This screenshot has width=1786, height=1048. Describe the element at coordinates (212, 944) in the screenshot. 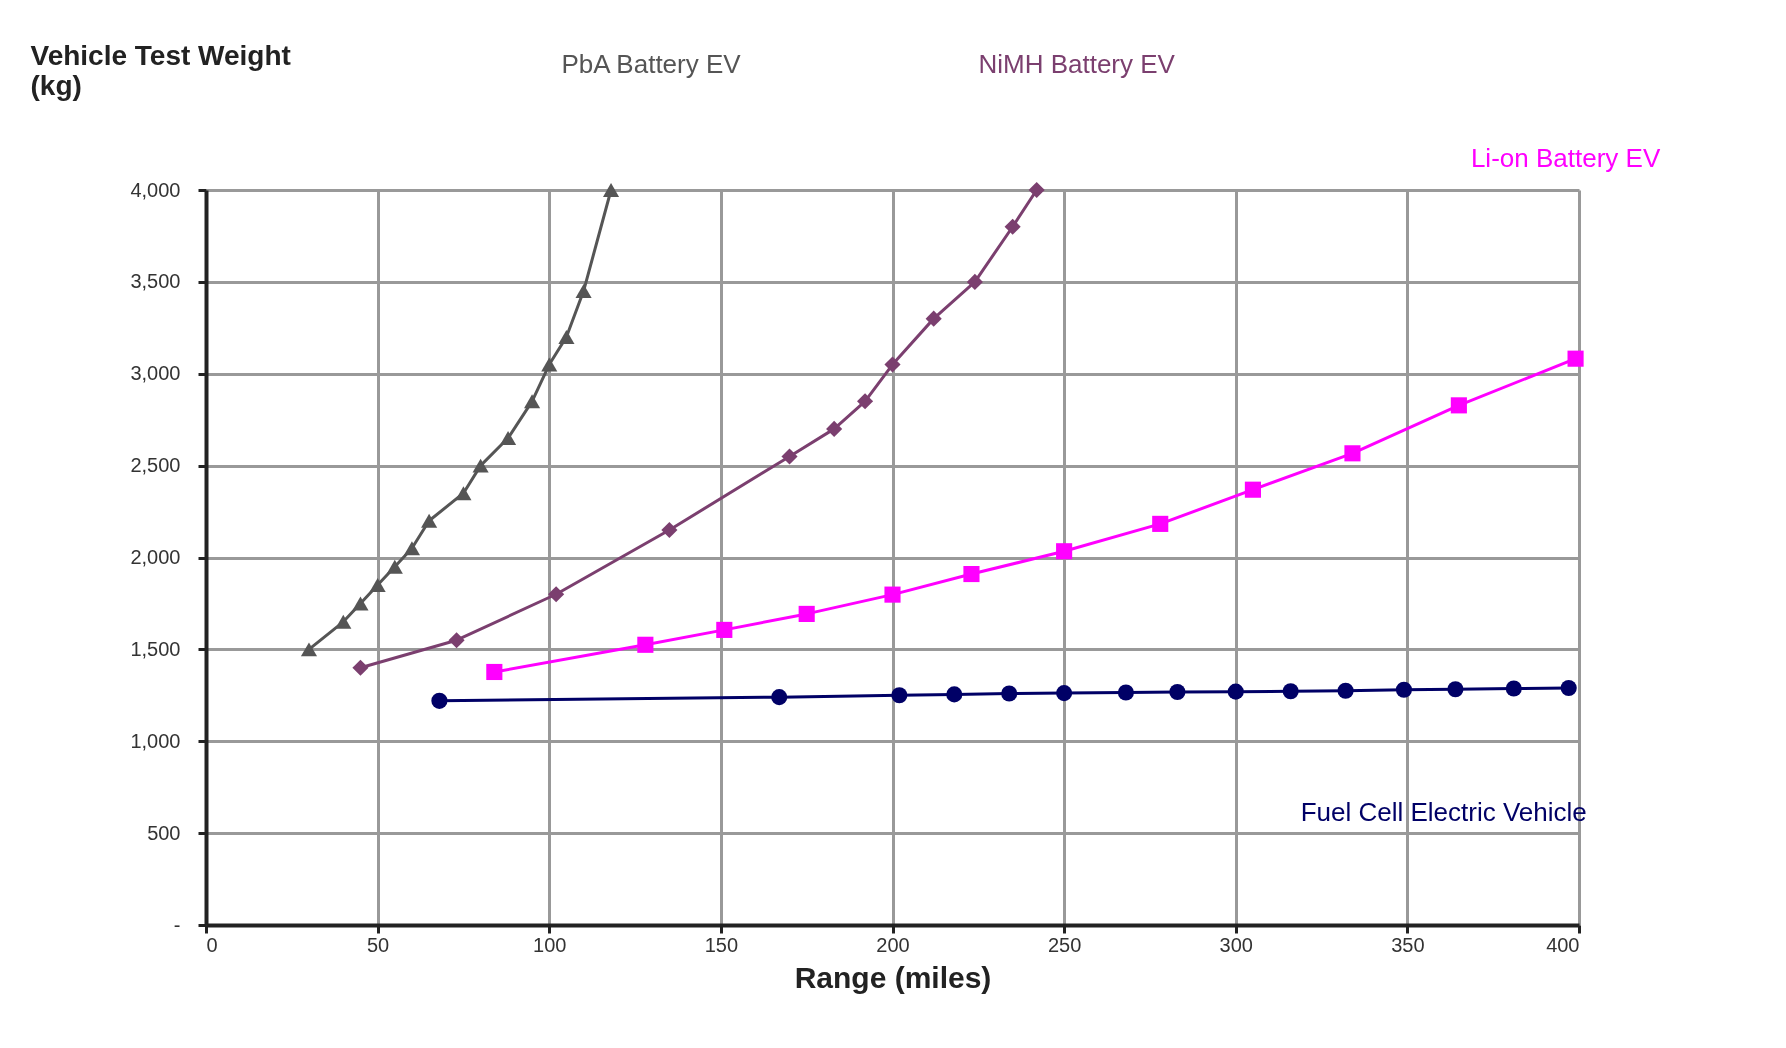

I see `x-tick-label: 0` at that location.